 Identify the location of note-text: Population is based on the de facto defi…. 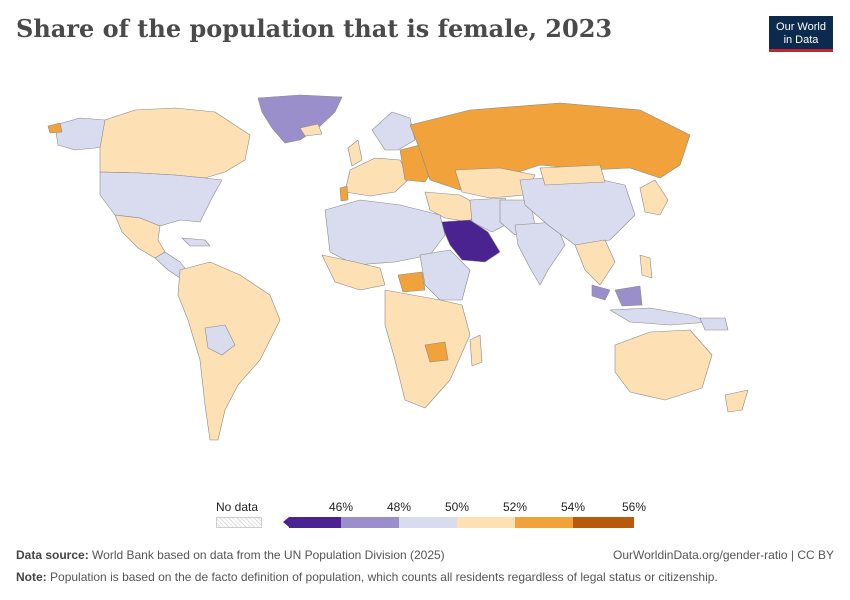
(384, 577).